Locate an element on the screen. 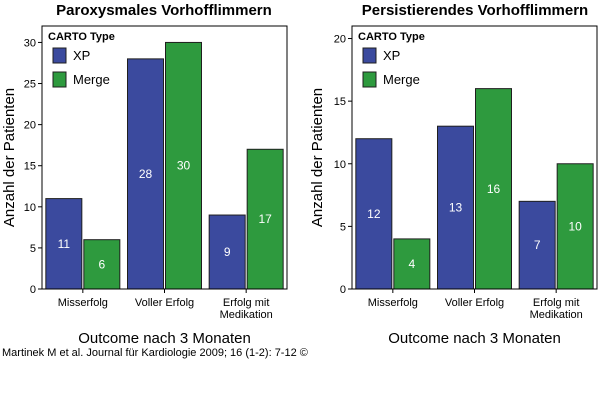  bar-label: 4 is located at coordinates (411, 264).